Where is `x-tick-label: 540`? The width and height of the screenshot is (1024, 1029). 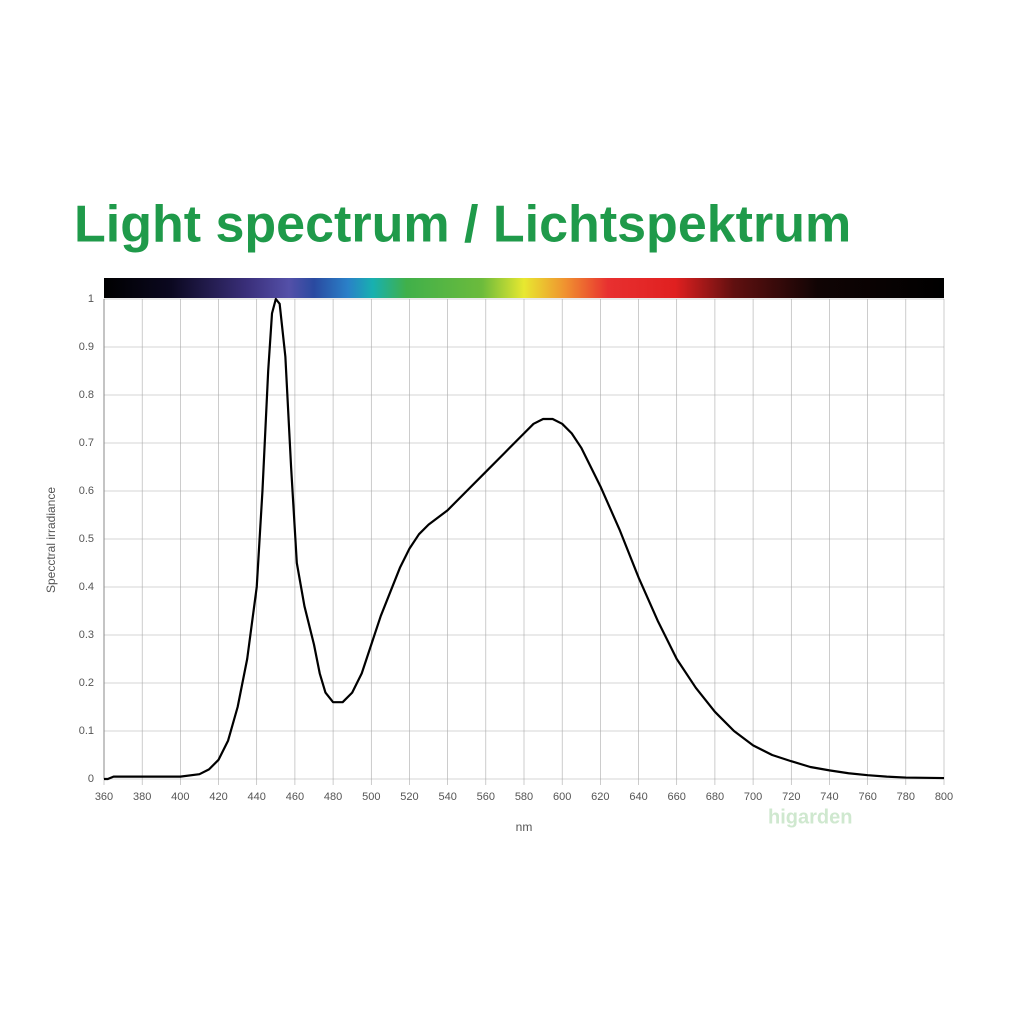 x-tick-label: 540 is located at coordinates (447, 797).